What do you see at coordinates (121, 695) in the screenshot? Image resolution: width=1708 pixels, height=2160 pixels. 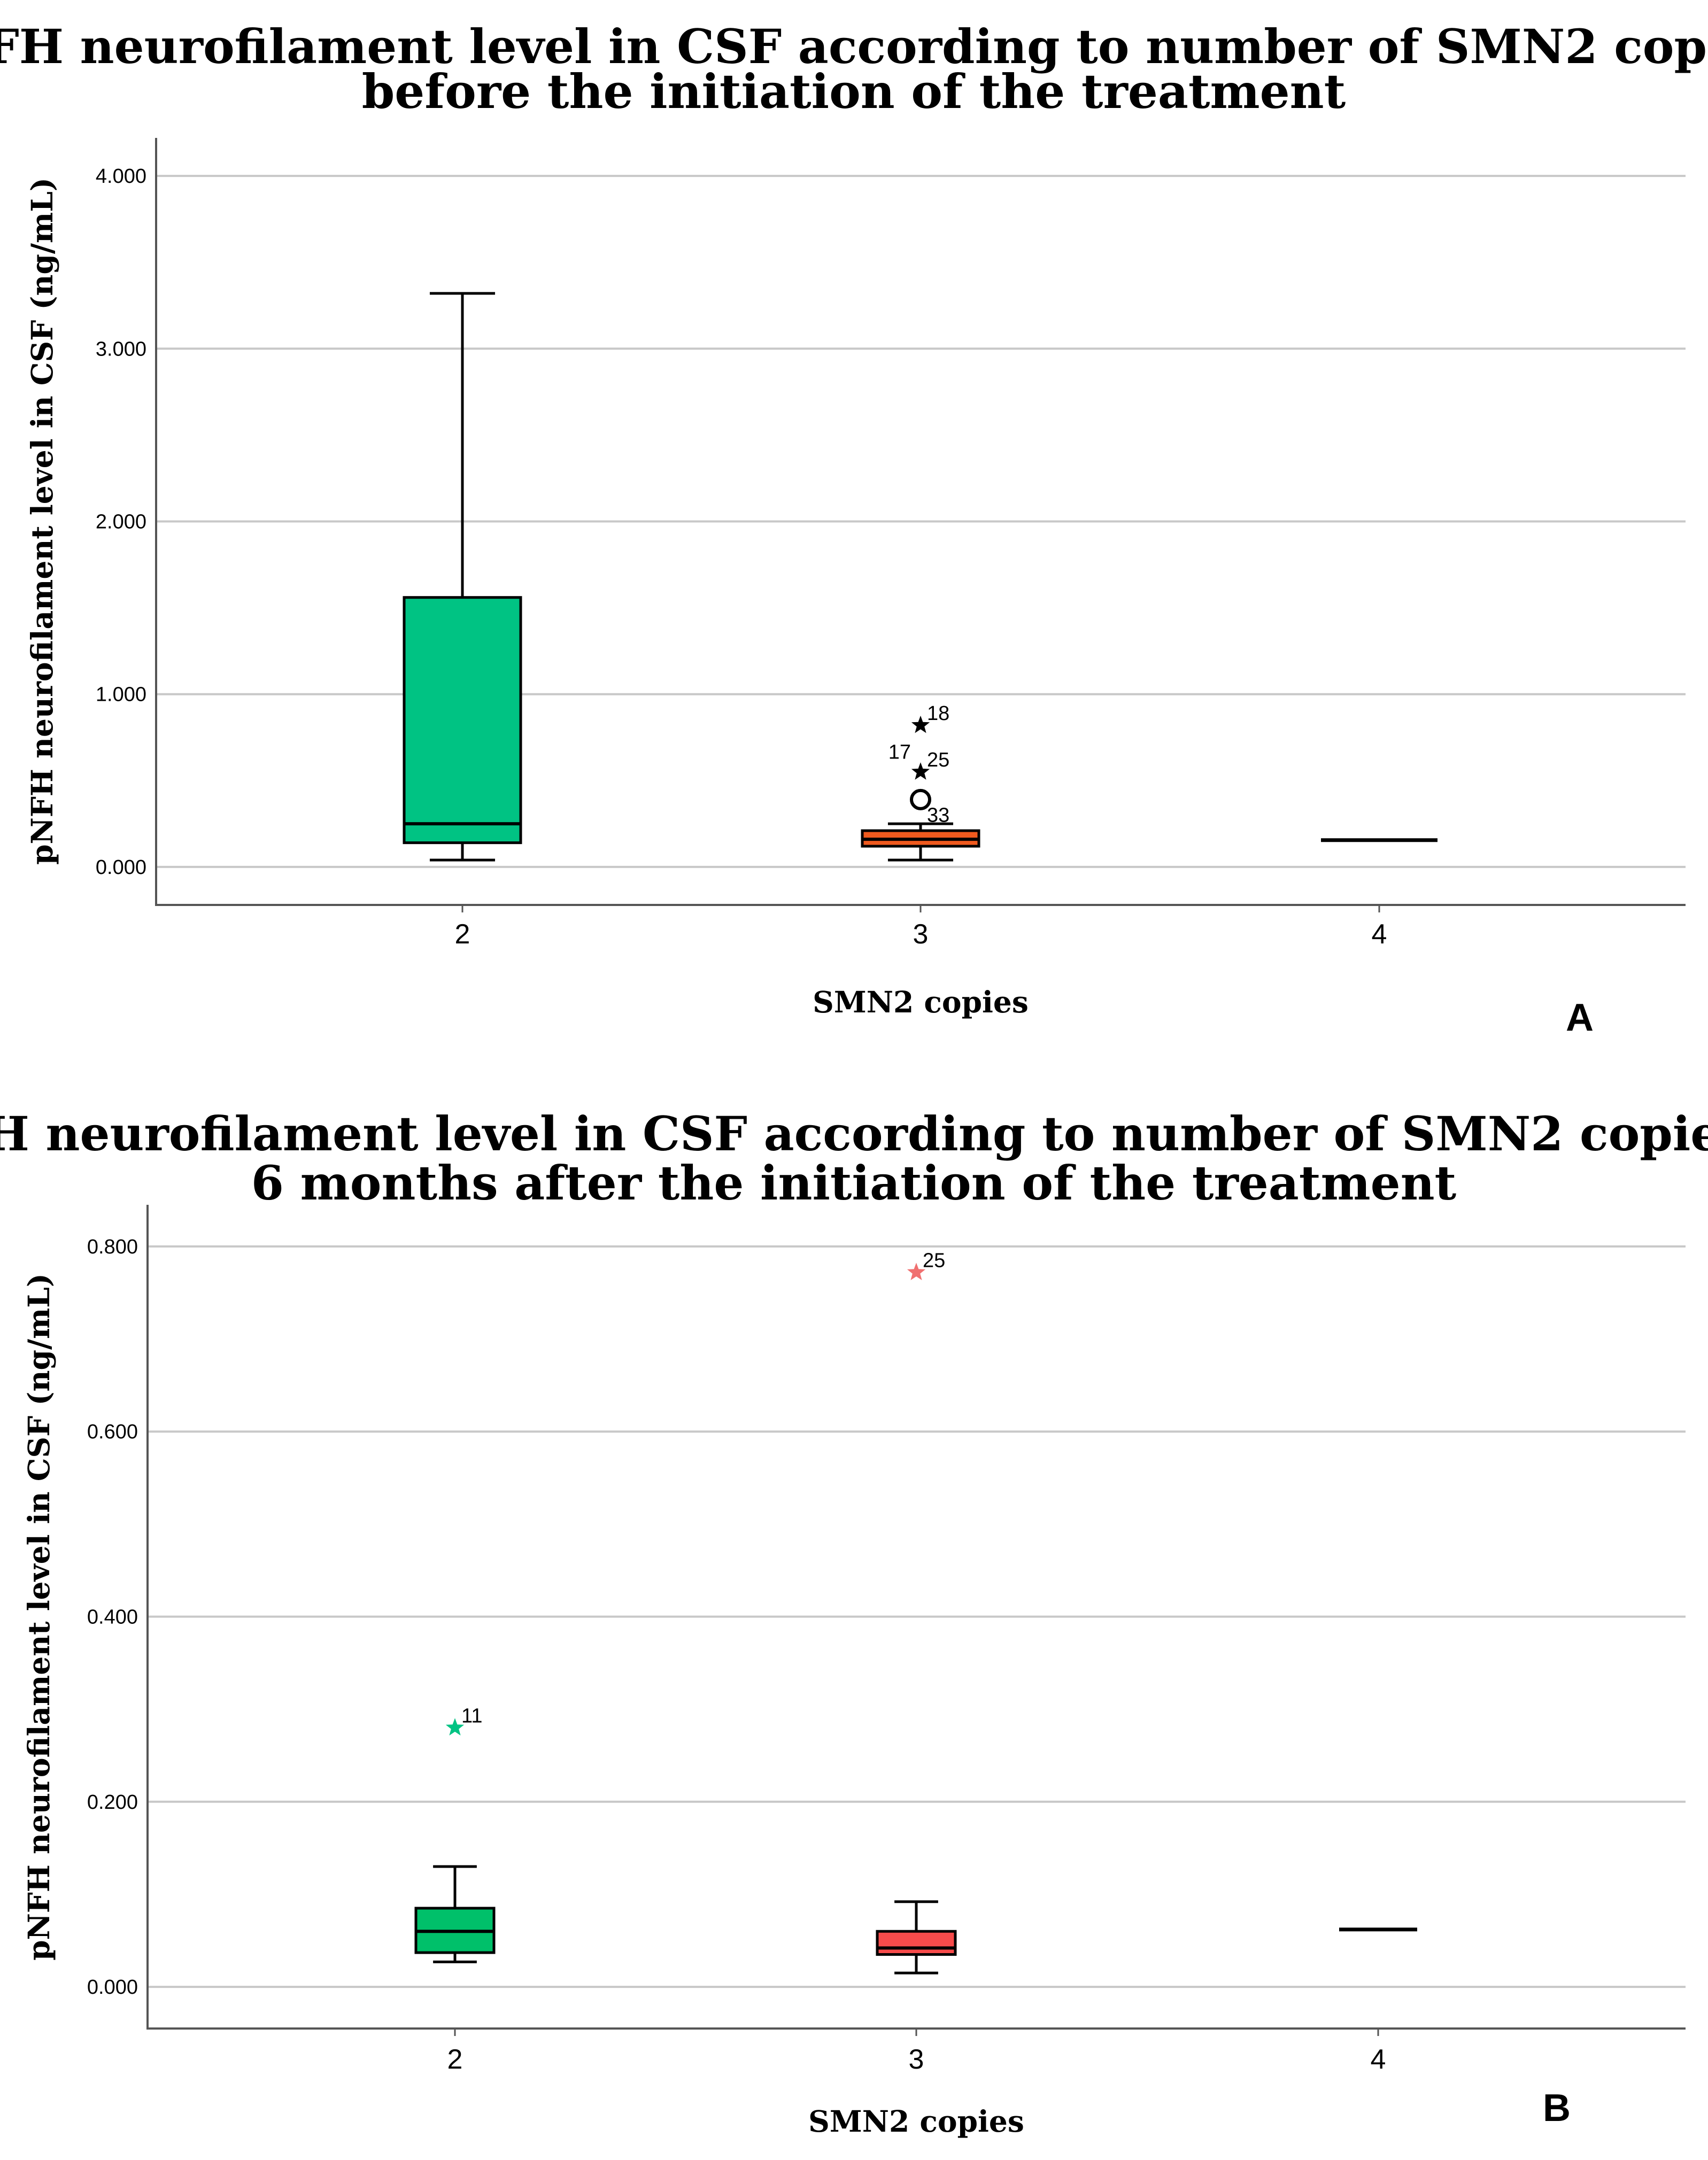 I see `y-tick-label: 1.000` at bounding box center [121, 695].